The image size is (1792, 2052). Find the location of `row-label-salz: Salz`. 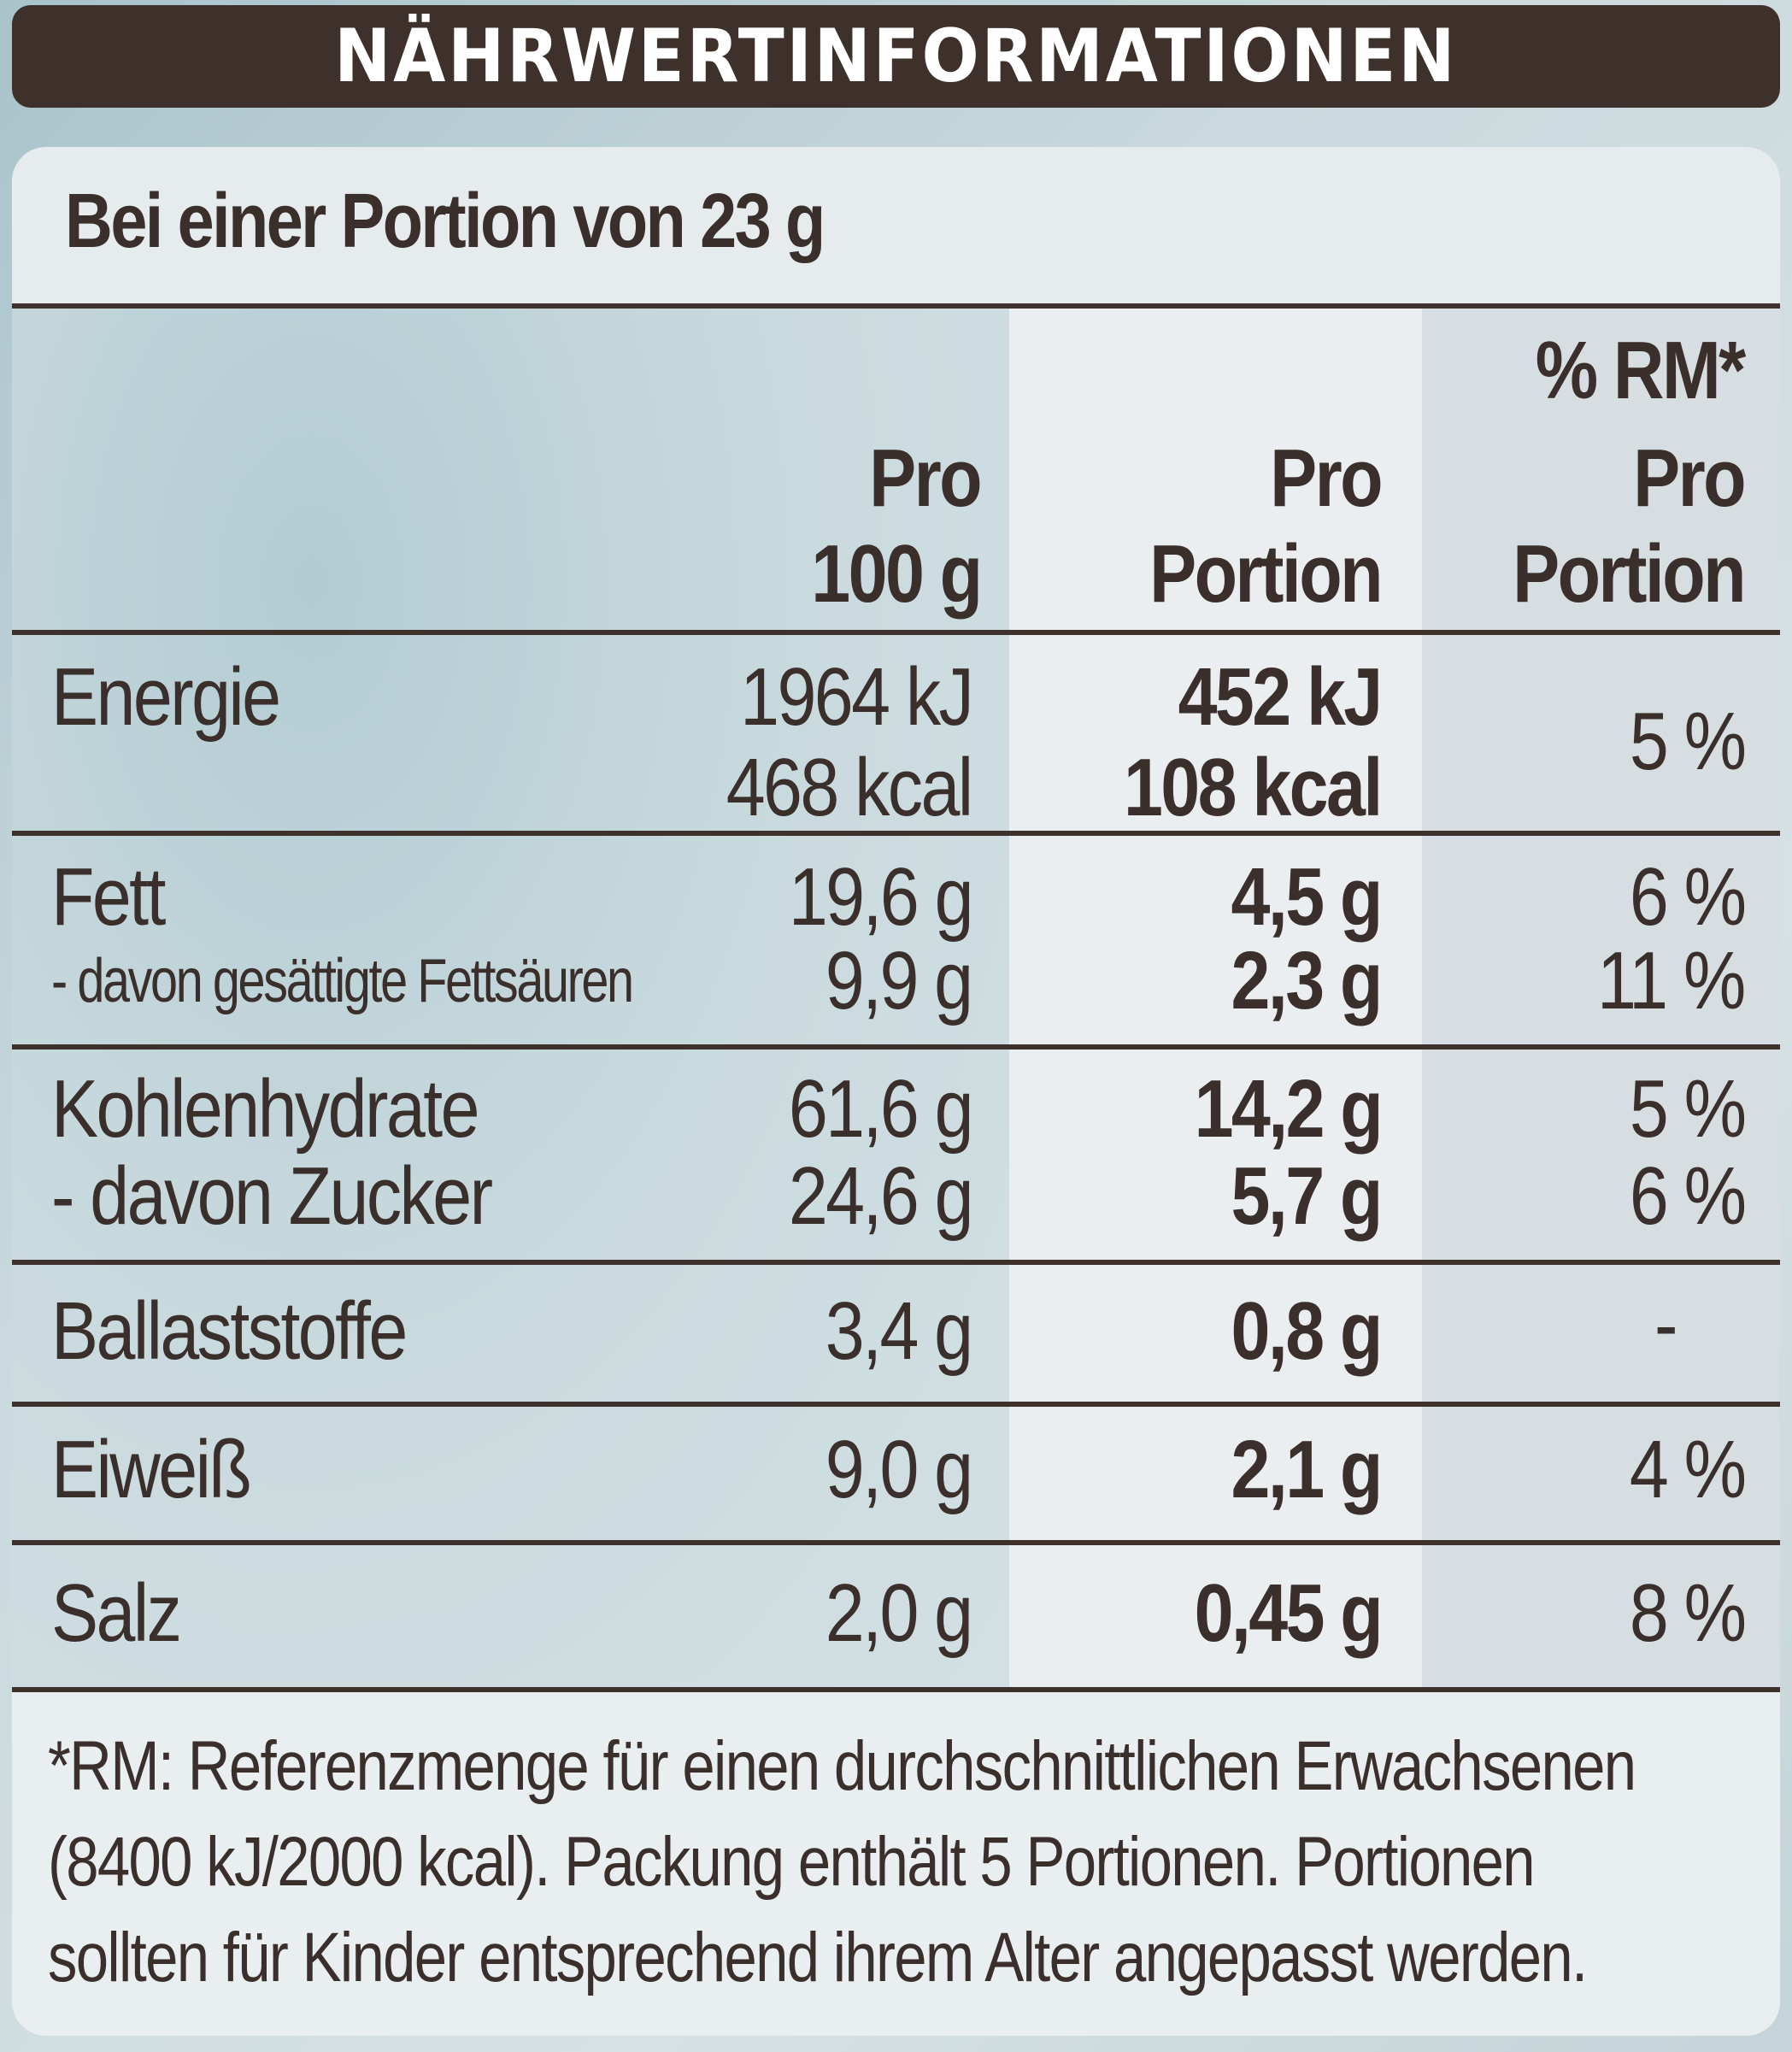

row-label-salz: Salz is located at coordinates (116, 1613).